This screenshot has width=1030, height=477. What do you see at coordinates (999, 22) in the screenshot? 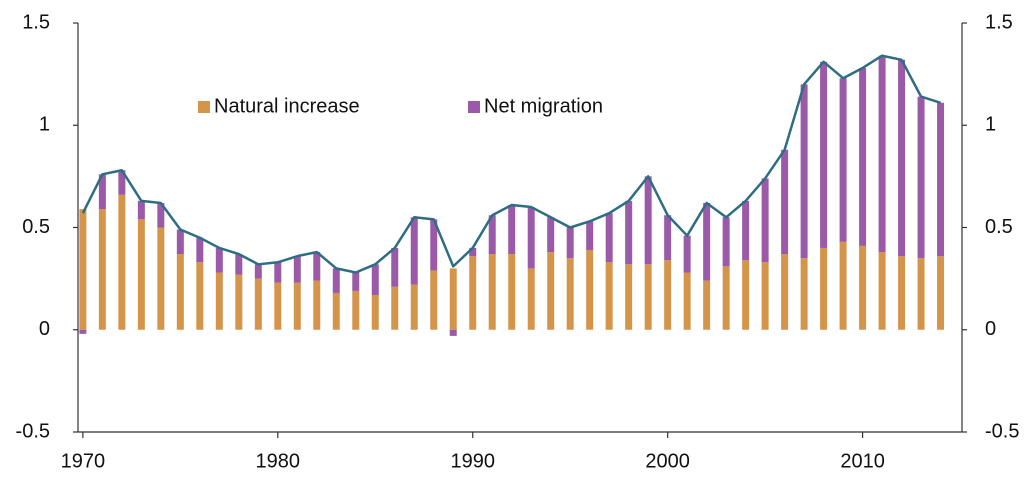
I see `y2-tick-label: 1.5` at bounding box center [999, 22].